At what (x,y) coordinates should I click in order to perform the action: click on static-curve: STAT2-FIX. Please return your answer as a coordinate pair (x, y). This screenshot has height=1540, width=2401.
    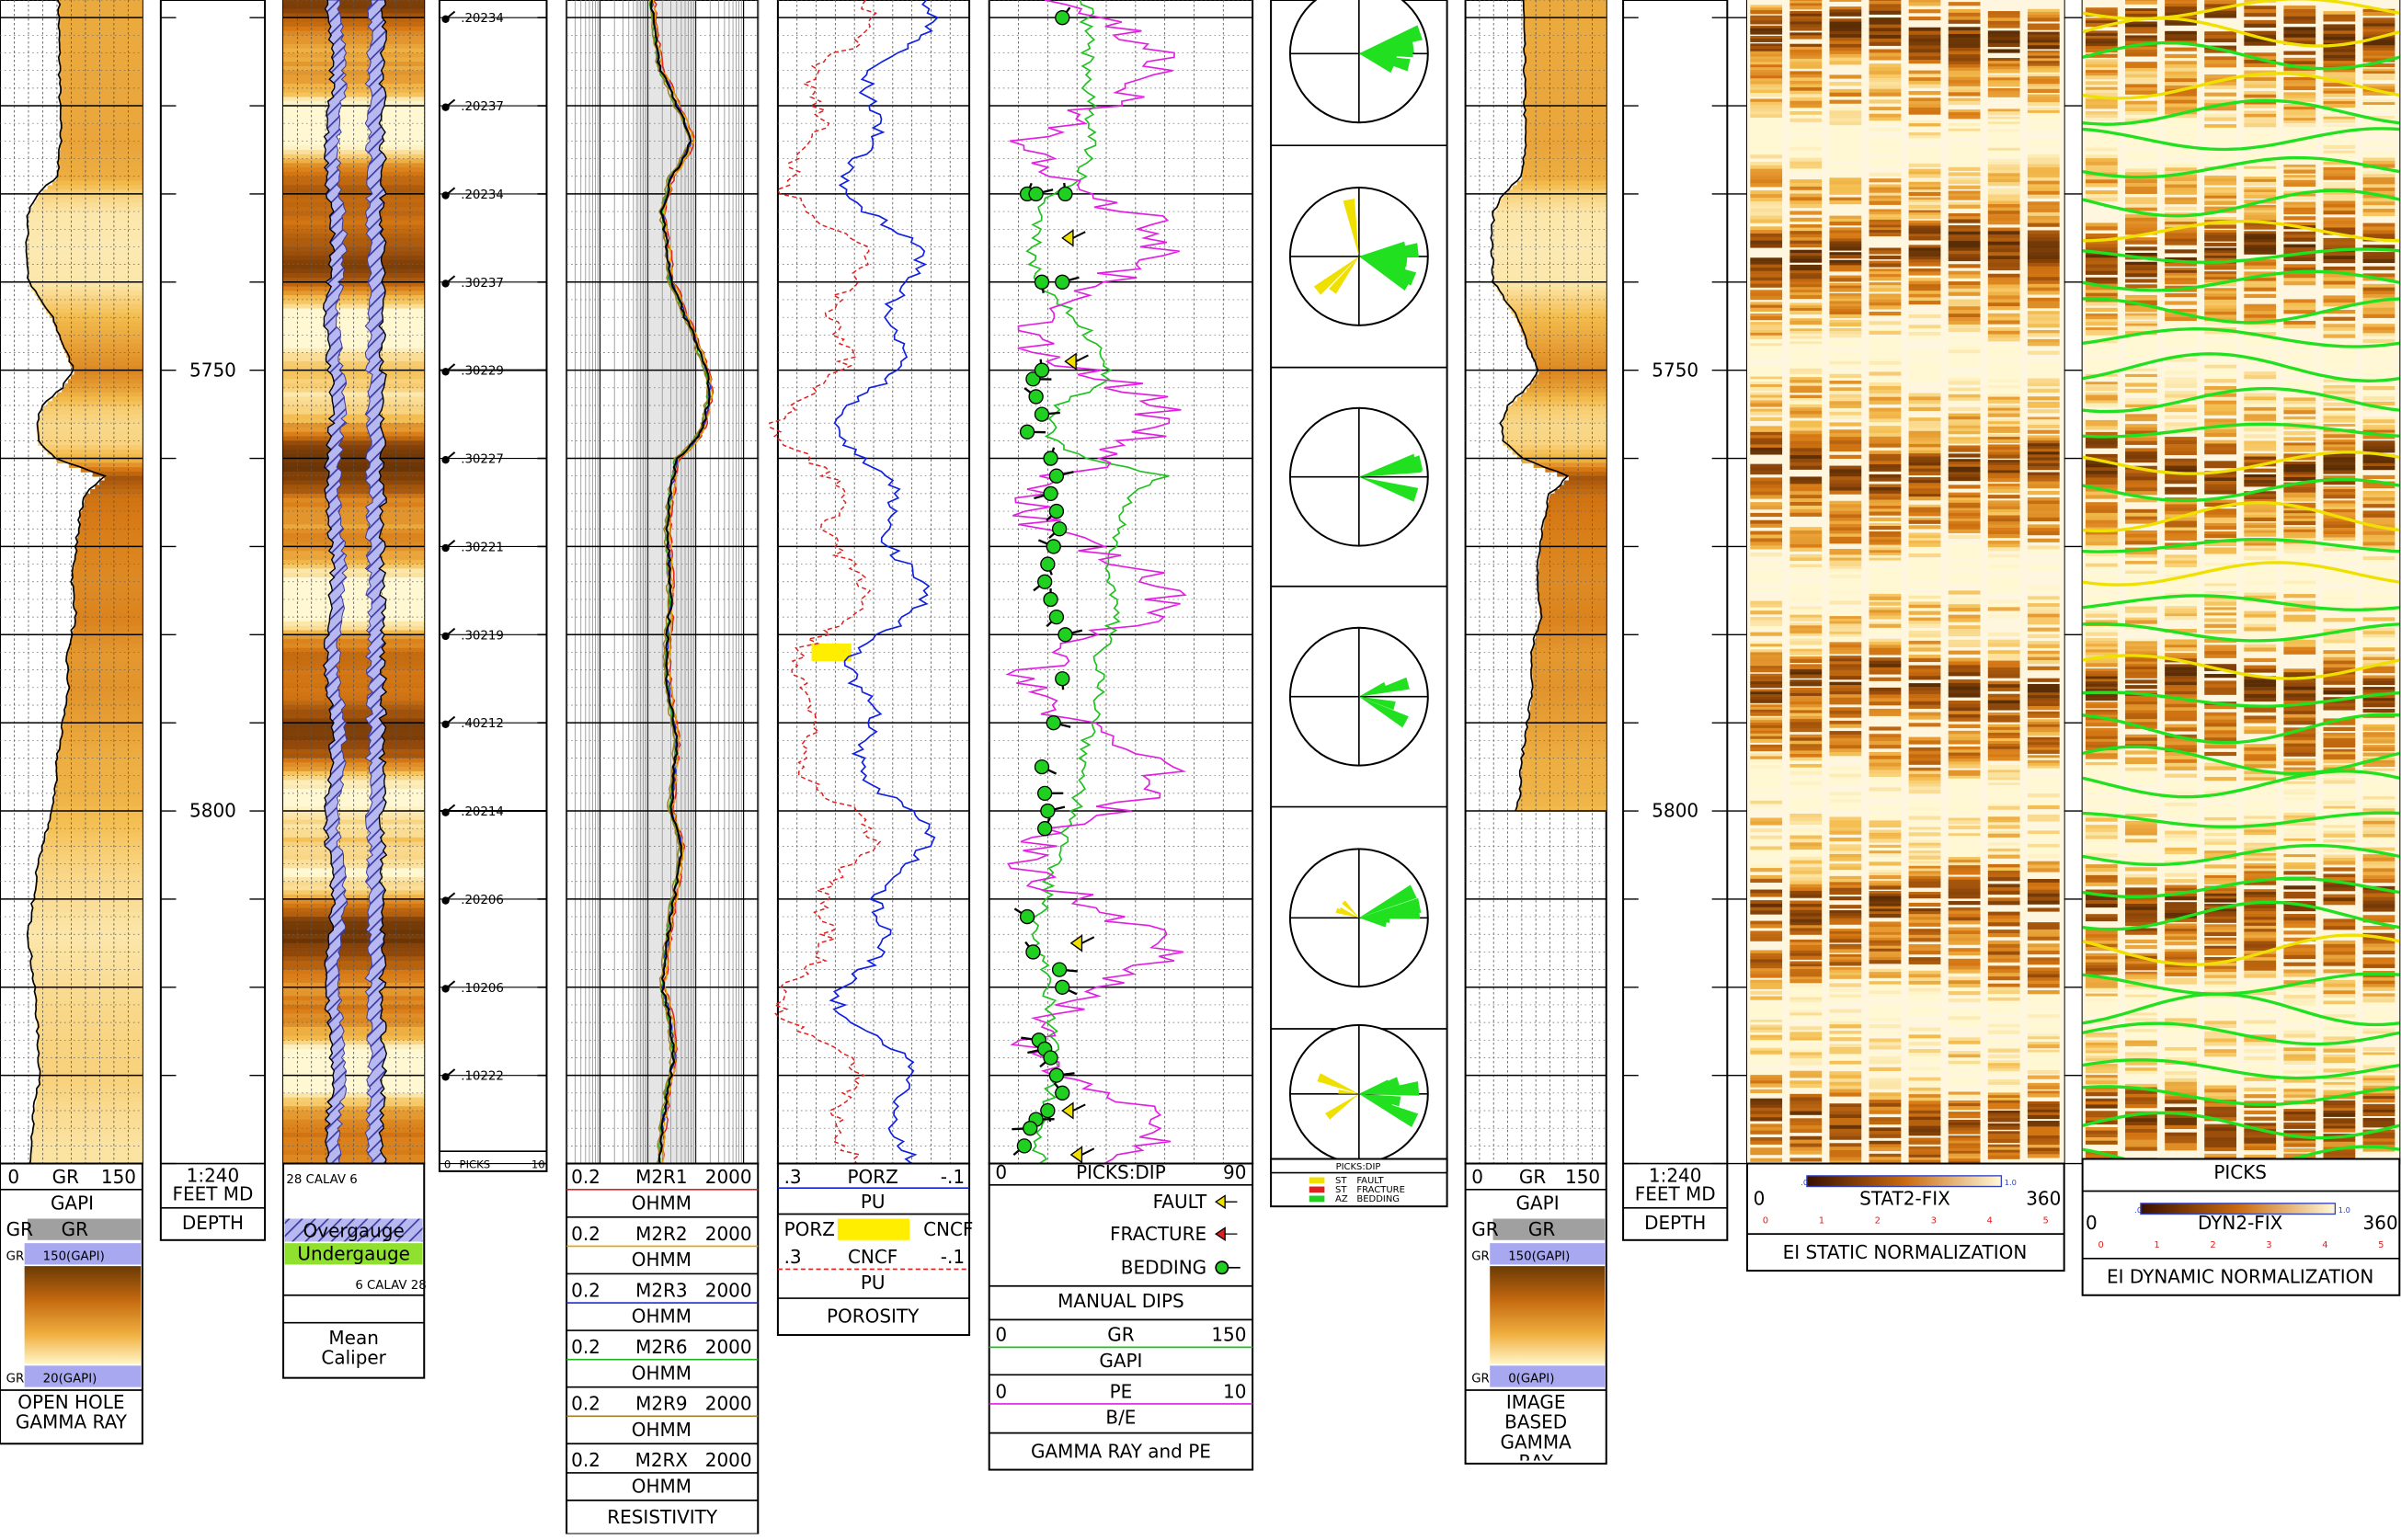
    Looking at the image, I should click on (1904, 1198).